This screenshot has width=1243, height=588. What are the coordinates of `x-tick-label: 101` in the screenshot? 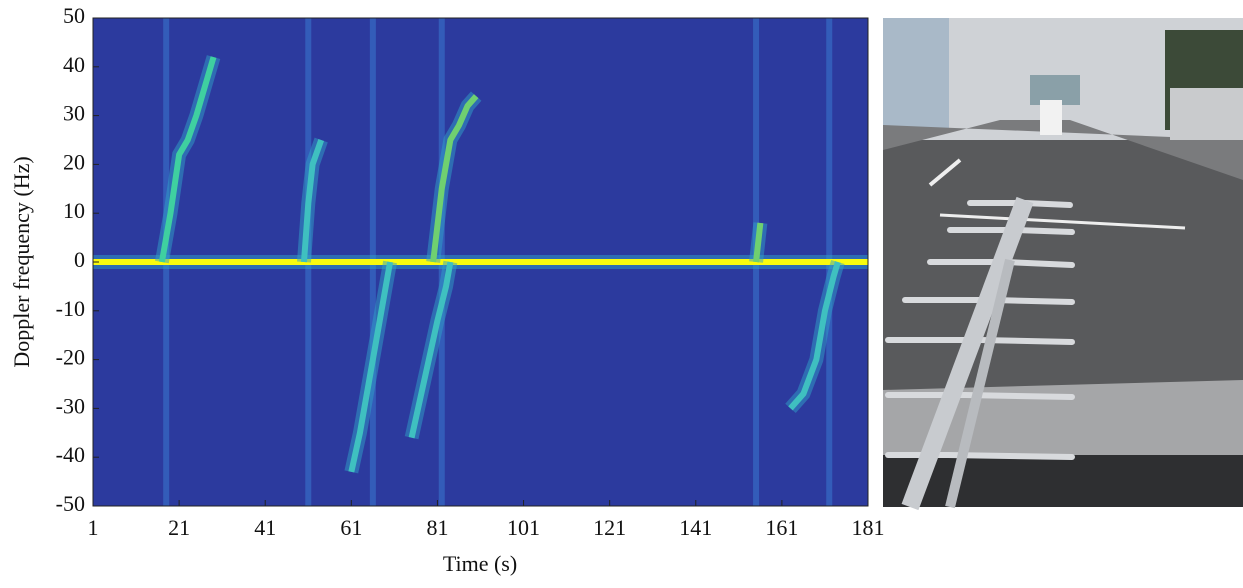 It's located at (523, 527).